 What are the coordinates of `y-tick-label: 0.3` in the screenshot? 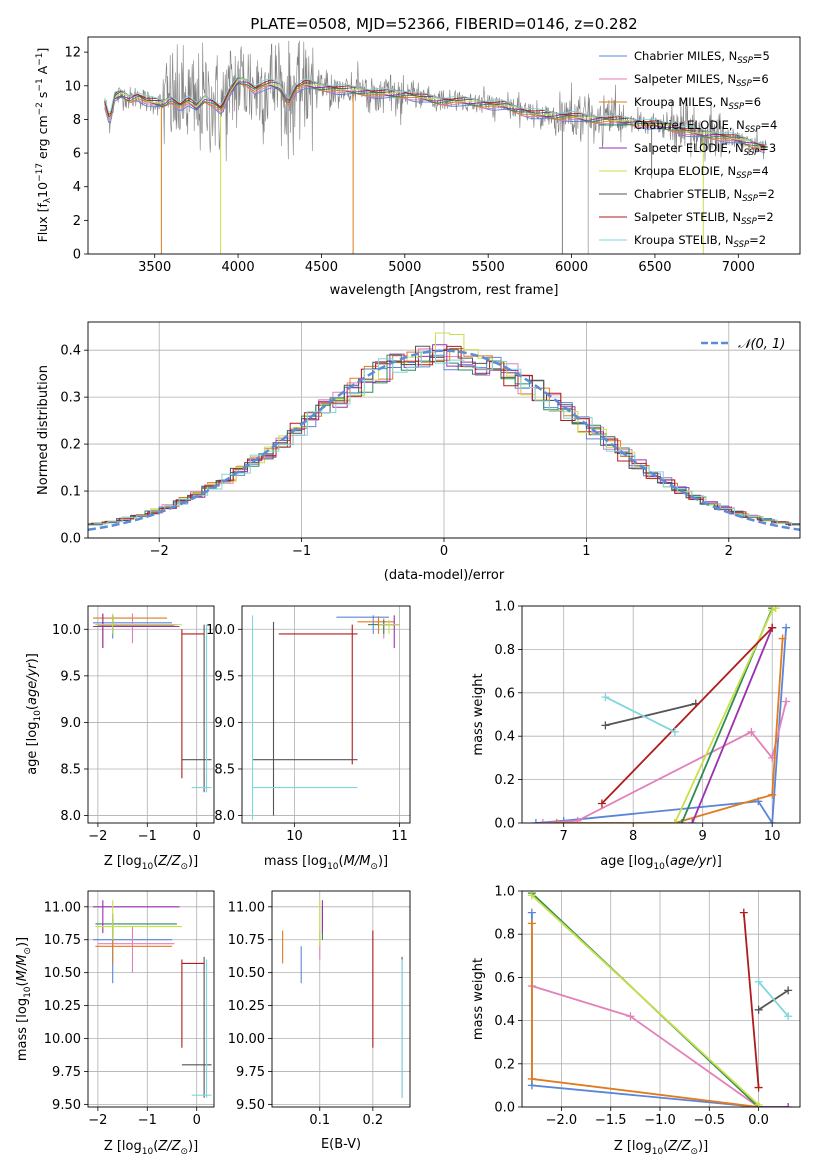 It's located at (70, 398).